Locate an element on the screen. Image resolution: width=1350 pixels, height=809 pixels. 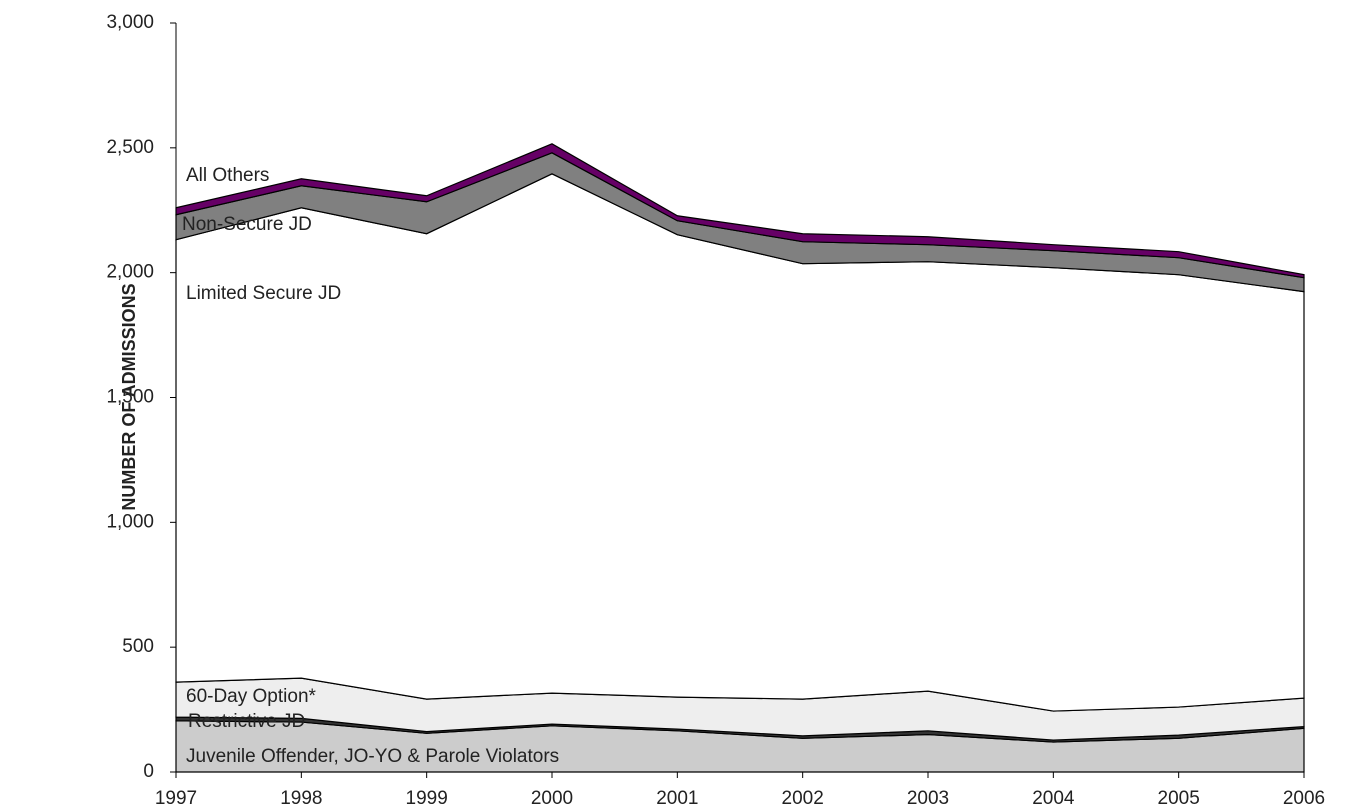
x-tick-label: 2004 is located at coordinates (1053, 798).